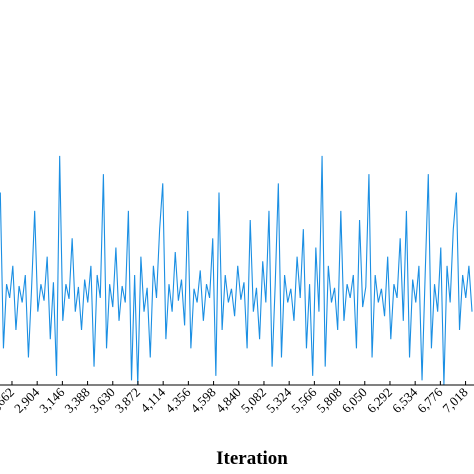 This screenshot has height=474, width=474. I want to click on x-tick-label: 4,114, so click(152, 399).